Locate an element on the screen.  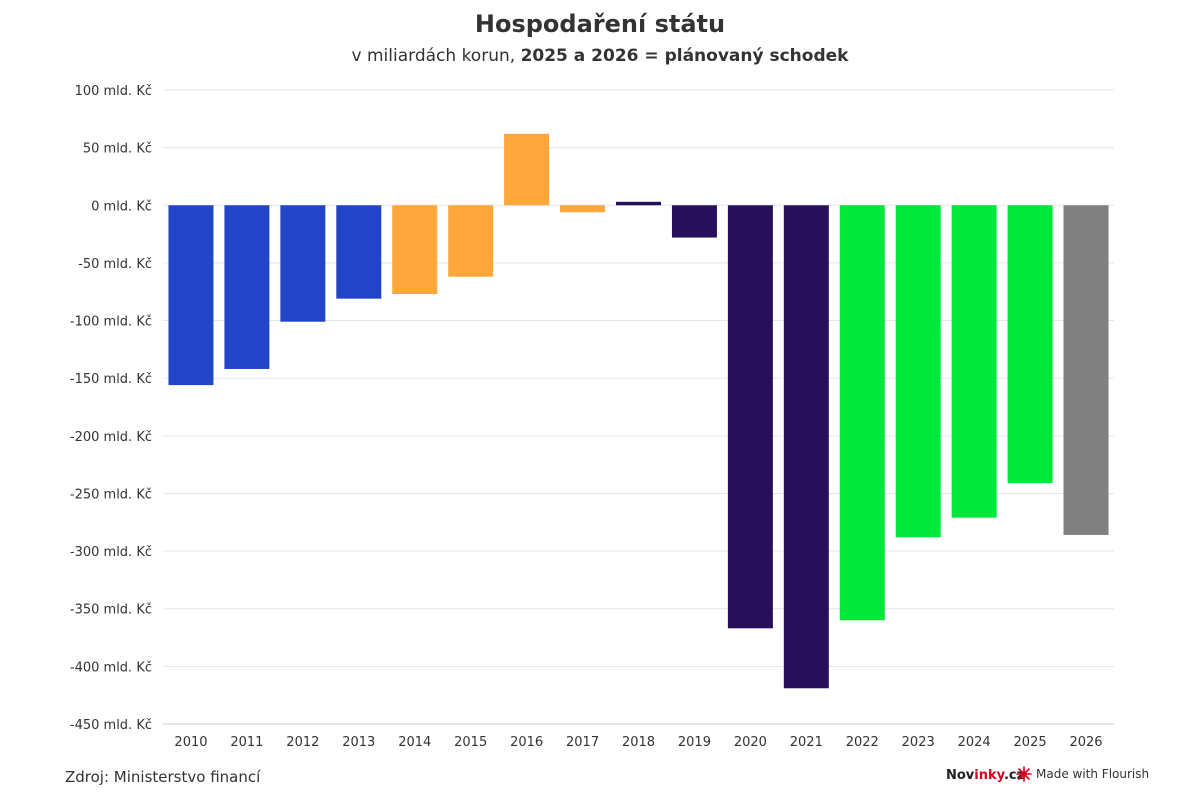
x-tick-label: 2026 is located at coordinates (1085, 742).